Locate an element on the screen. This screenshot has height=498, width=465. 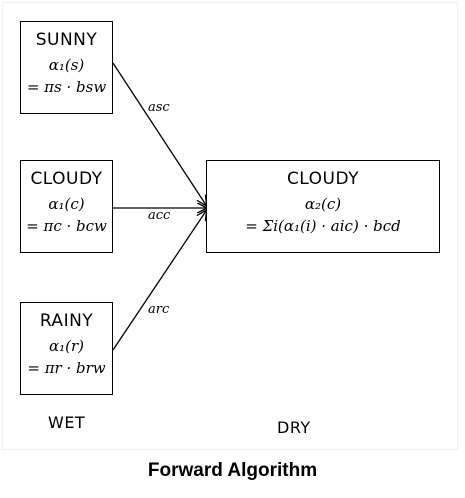
node-rainy: RAINY α₁(r) = πr · brw is located at coordinates (66, 348).